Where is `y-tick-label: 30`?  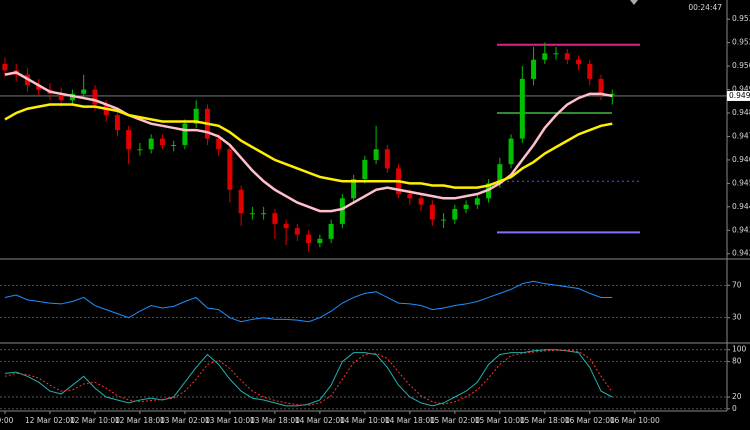 y-tick-label: 30 is located at coordinates (737, 317).